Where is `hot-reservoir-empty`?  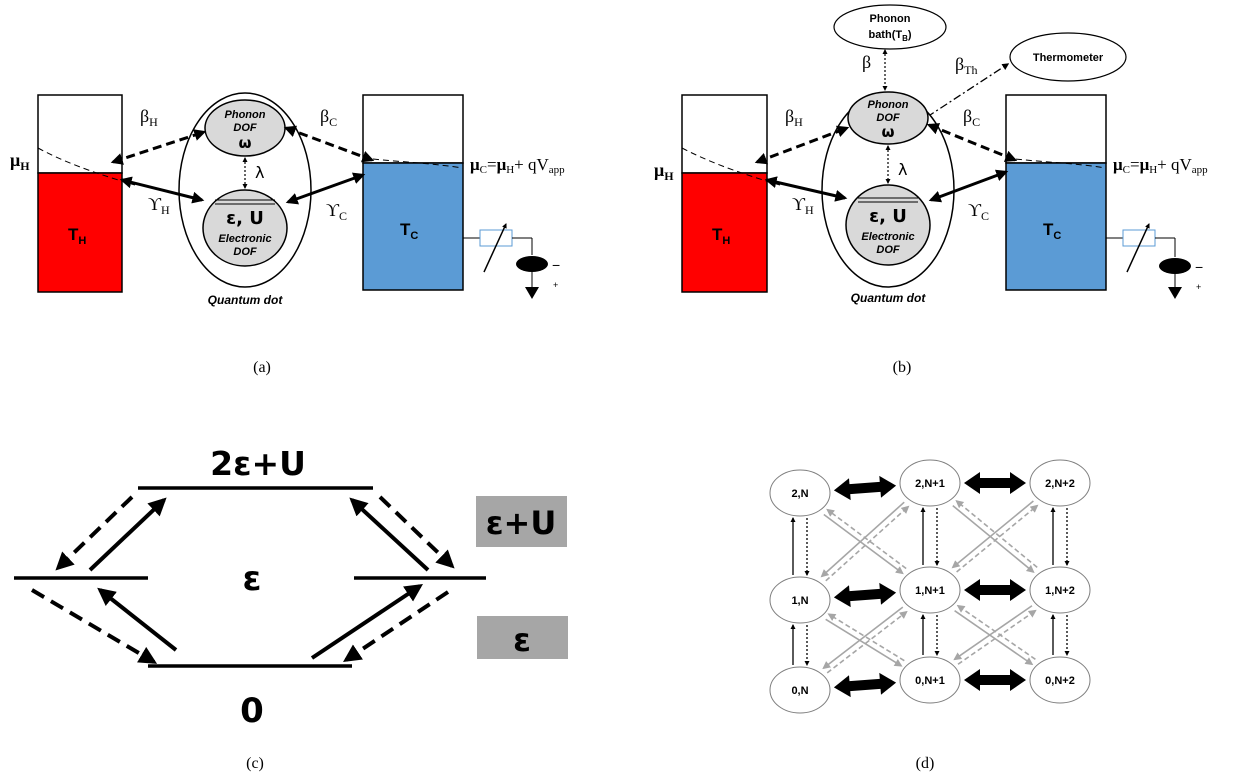
hot-reservoir-empty is located at coordinates (80, 134).